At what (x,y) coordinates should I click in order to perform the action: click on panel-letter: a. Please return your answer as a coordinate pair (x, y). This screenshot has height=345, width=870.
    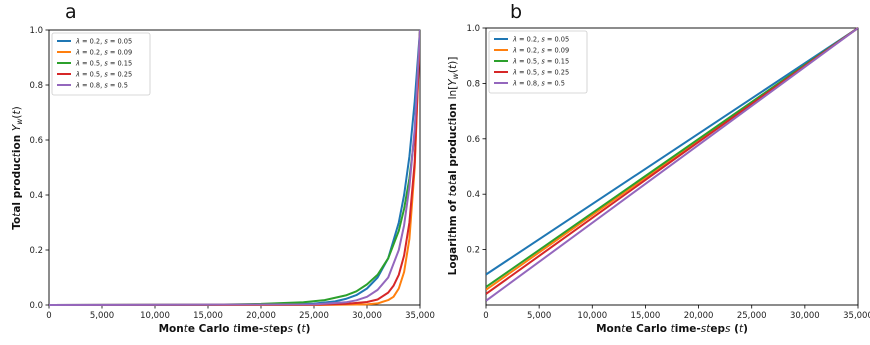
    Looking at the image, I should click on (71, 12).